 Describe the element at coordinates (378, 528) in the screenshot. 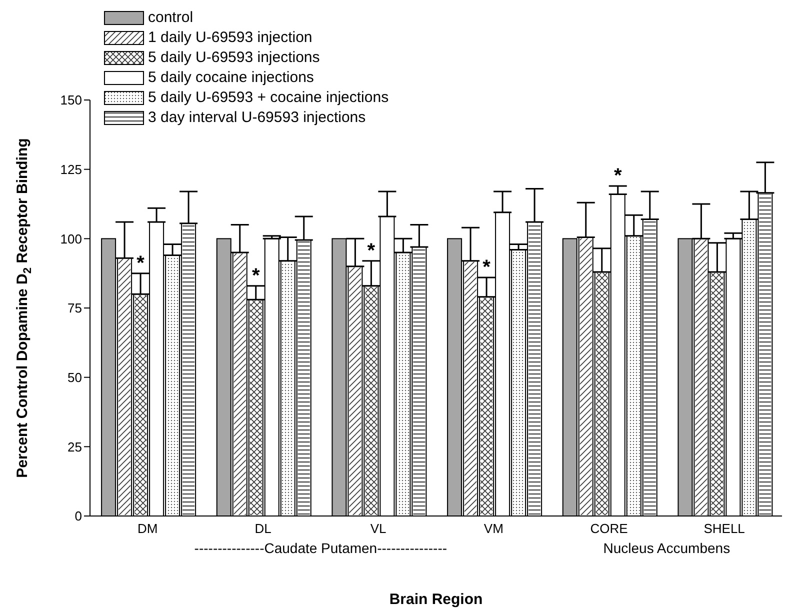

I see `x-tick-label: VL` at that location.